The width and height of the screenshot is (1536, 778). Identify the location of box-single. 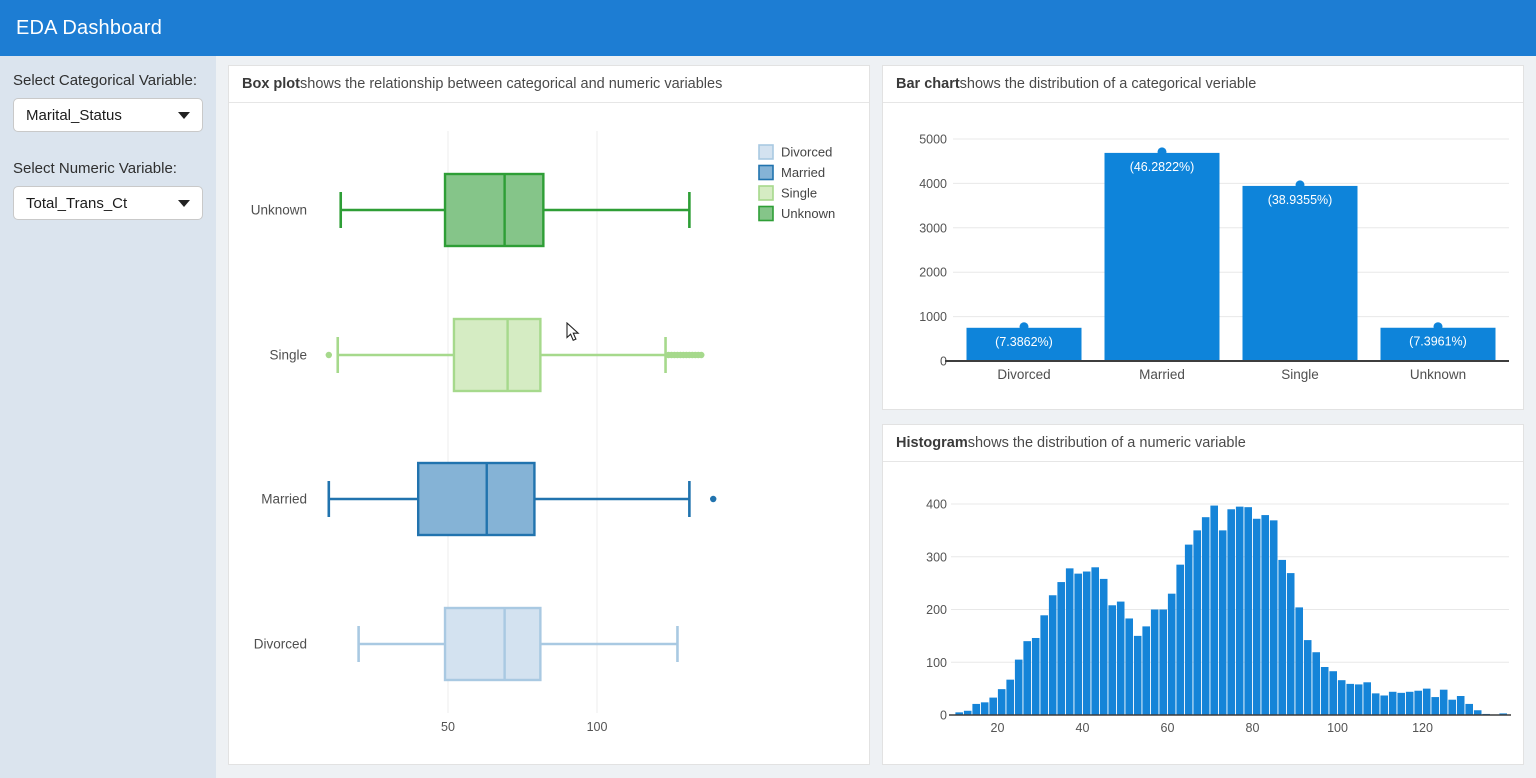
(497, 355).